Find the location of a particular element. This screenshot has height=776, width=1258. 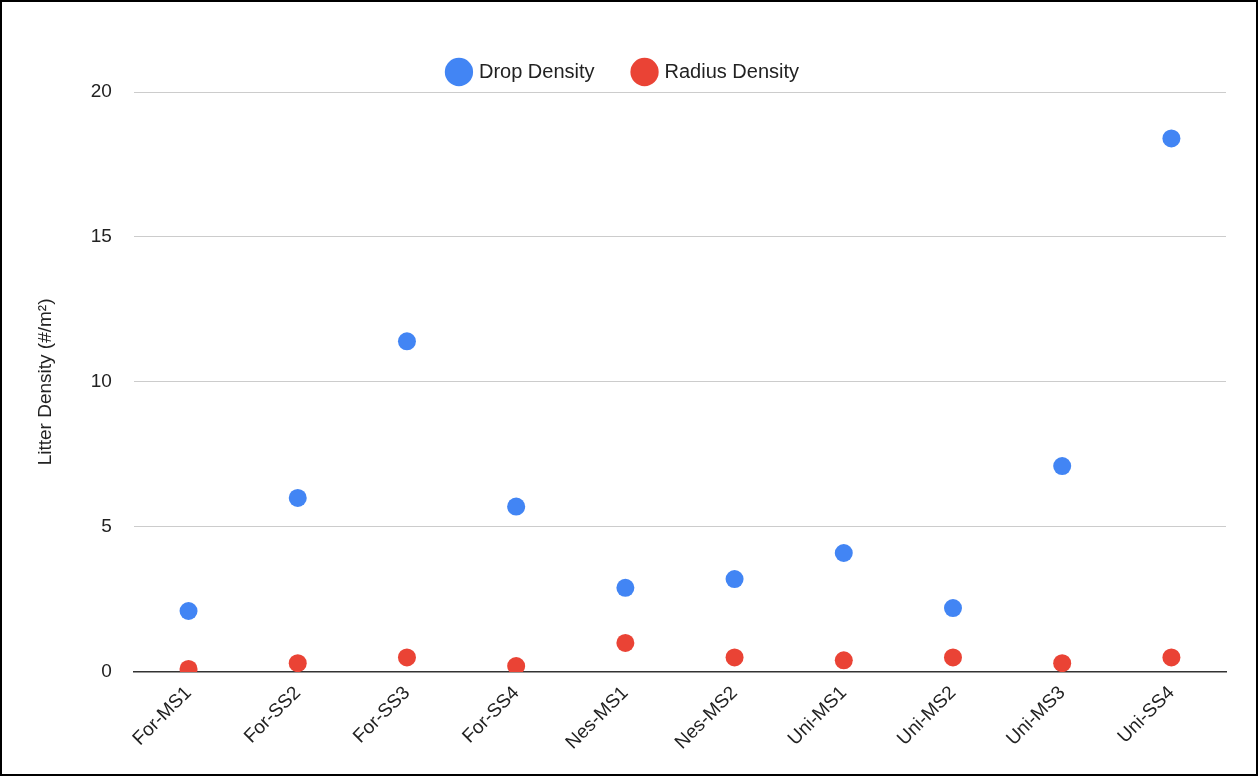

legend-label: Radius Density is located at coordinates (732, 70).